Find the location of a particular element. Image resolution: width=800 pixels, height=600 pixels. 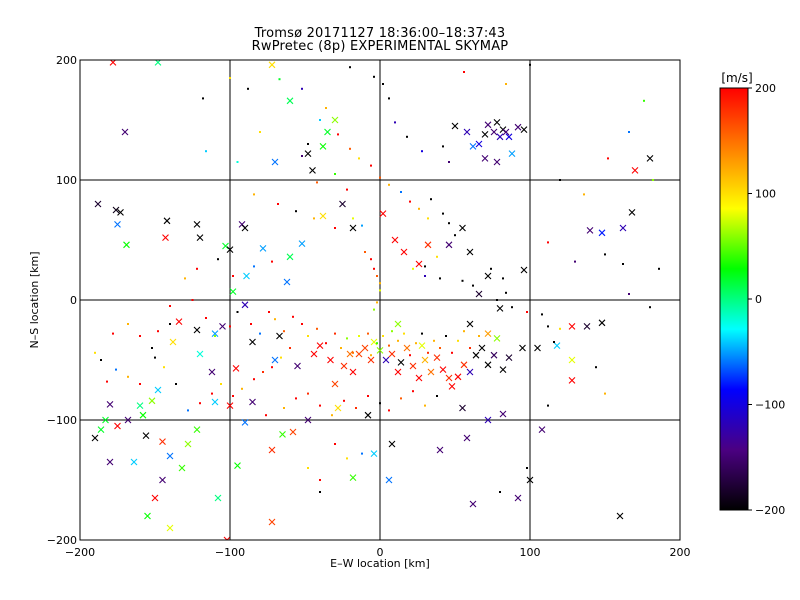

x-tick-label: −100 is located at coordinates (230, 552).